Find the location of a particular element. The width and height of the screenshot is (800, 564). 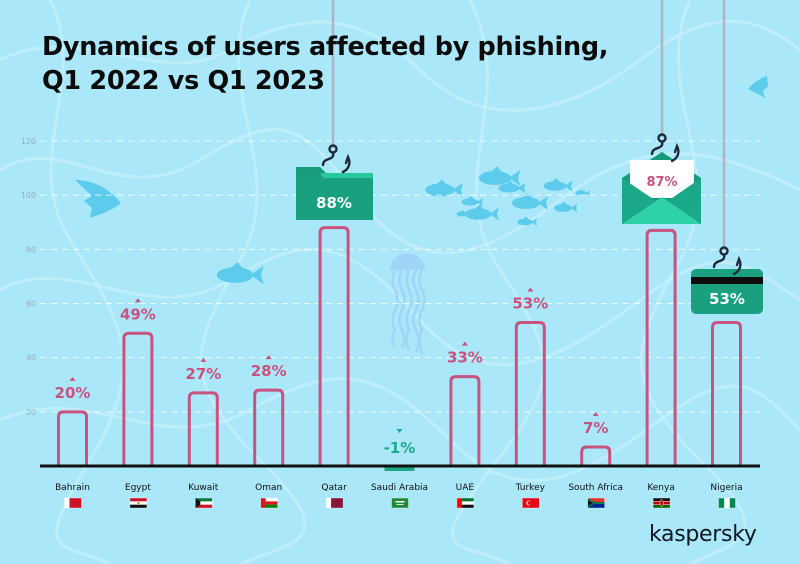

bar-bahrain is located at coordinates (72, 438).